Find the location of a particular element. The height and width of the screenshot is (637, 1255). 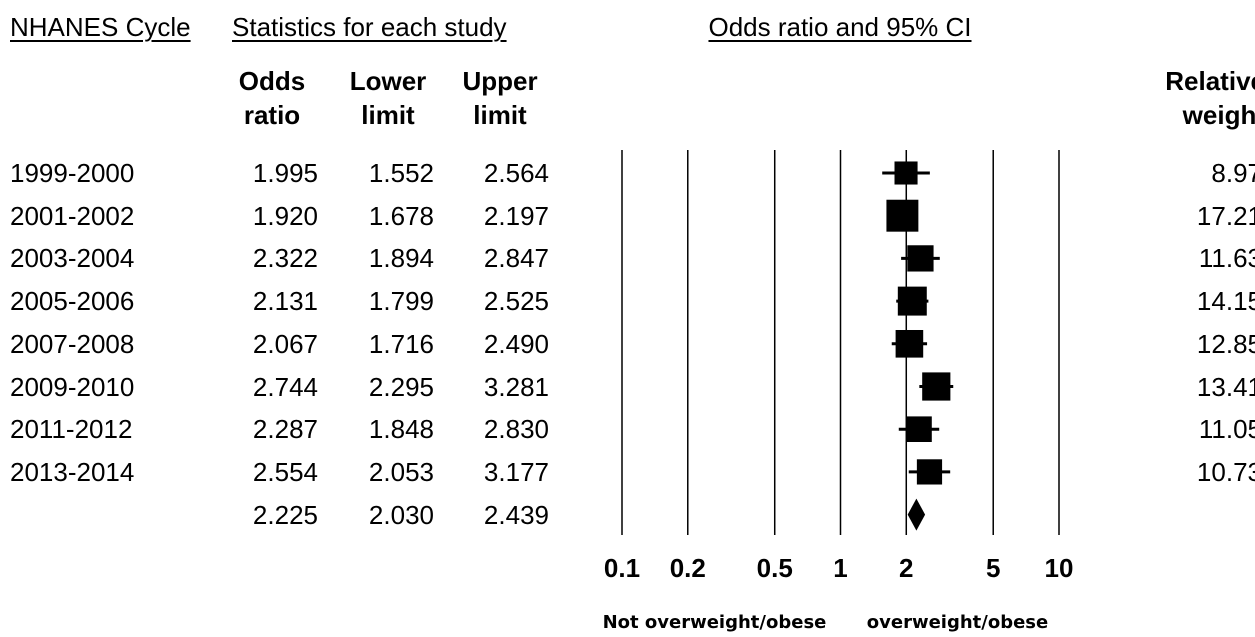

x-tick-label: 1 is located at coordinates (840, 568).